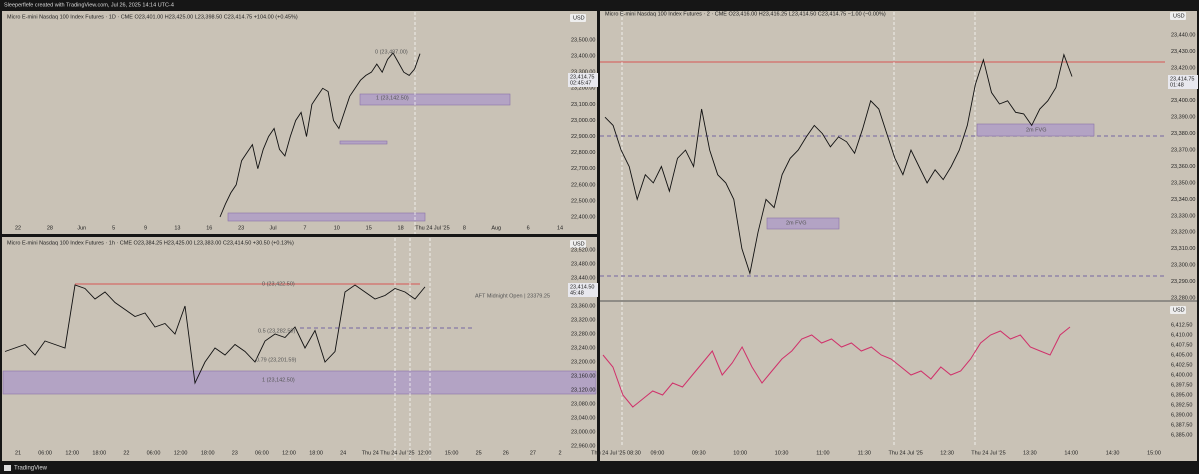 This screenshot has height=474, width=1199. What do you see at coordinates (1181, 365) in the screenshot?
I see `y-axis-label: 6,402.50` at bounding box center [1181, 365].